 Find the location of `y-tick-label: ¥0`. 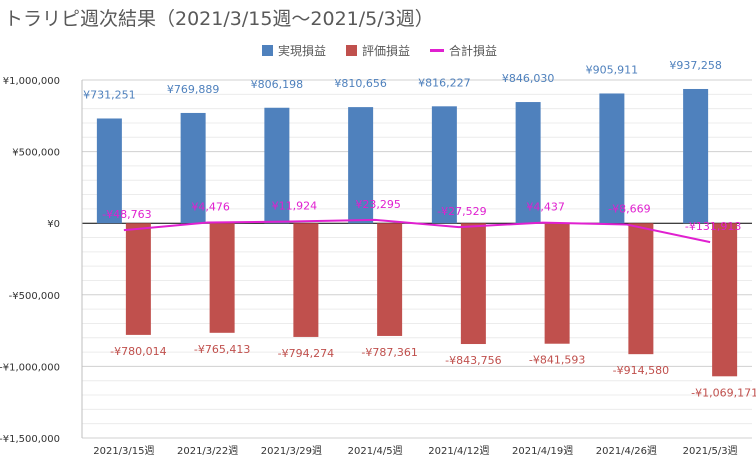

y-tick-label: ¥0 is located at coordinates (53, 224).